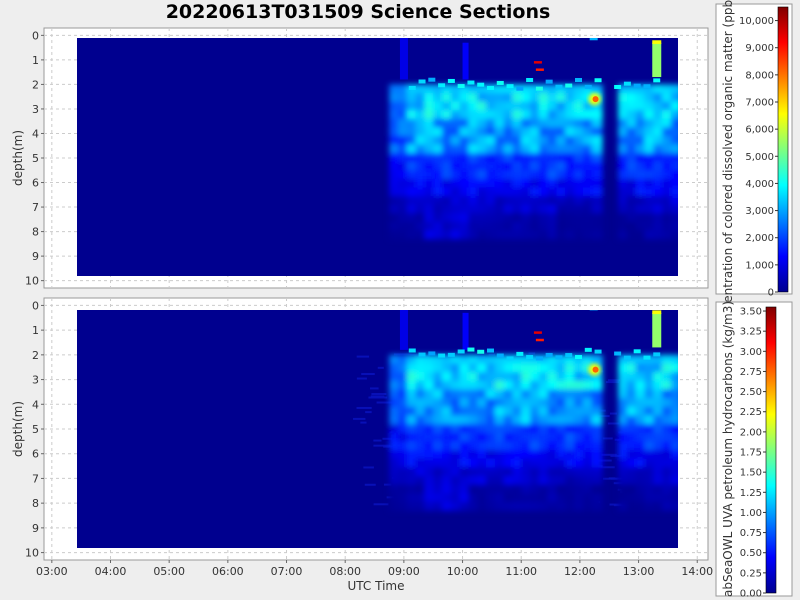  What do you see at coordinates (751, 573) in the screenshot?
I see `colorbar-tick-label: 0.25` at bounding box center [751, 573].